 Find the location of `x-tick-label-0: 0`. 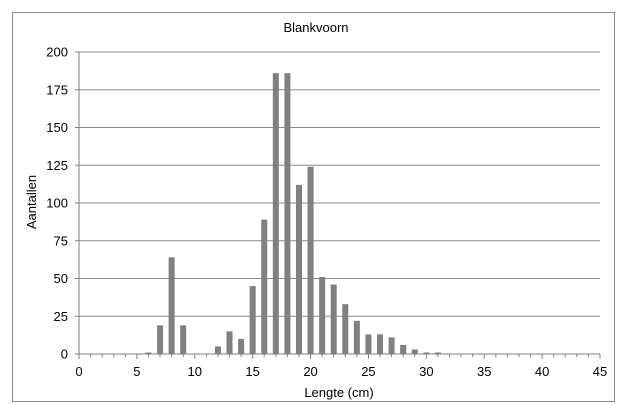

x-tick-label-0: 0 is located at coordinates (78, 371).